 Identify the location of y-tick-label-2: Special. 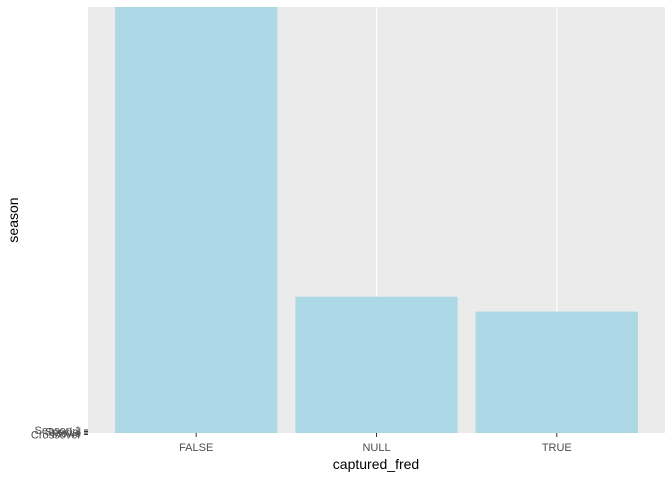
(63, 433).